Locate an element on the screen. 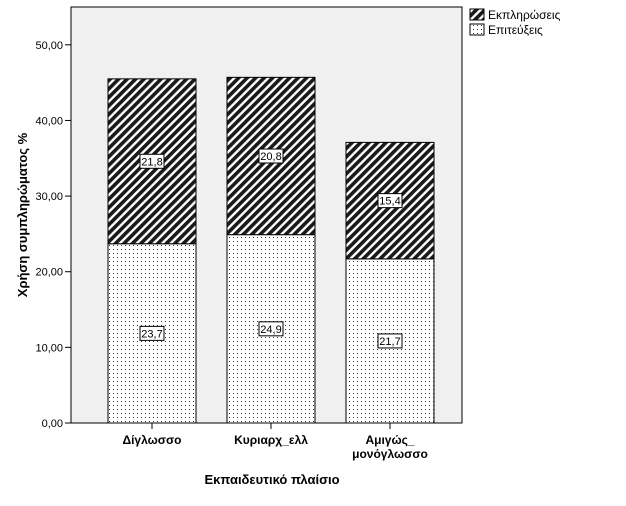 The image size is (626, 506). data-label: 15,4 is located at coordinates (389, 202).